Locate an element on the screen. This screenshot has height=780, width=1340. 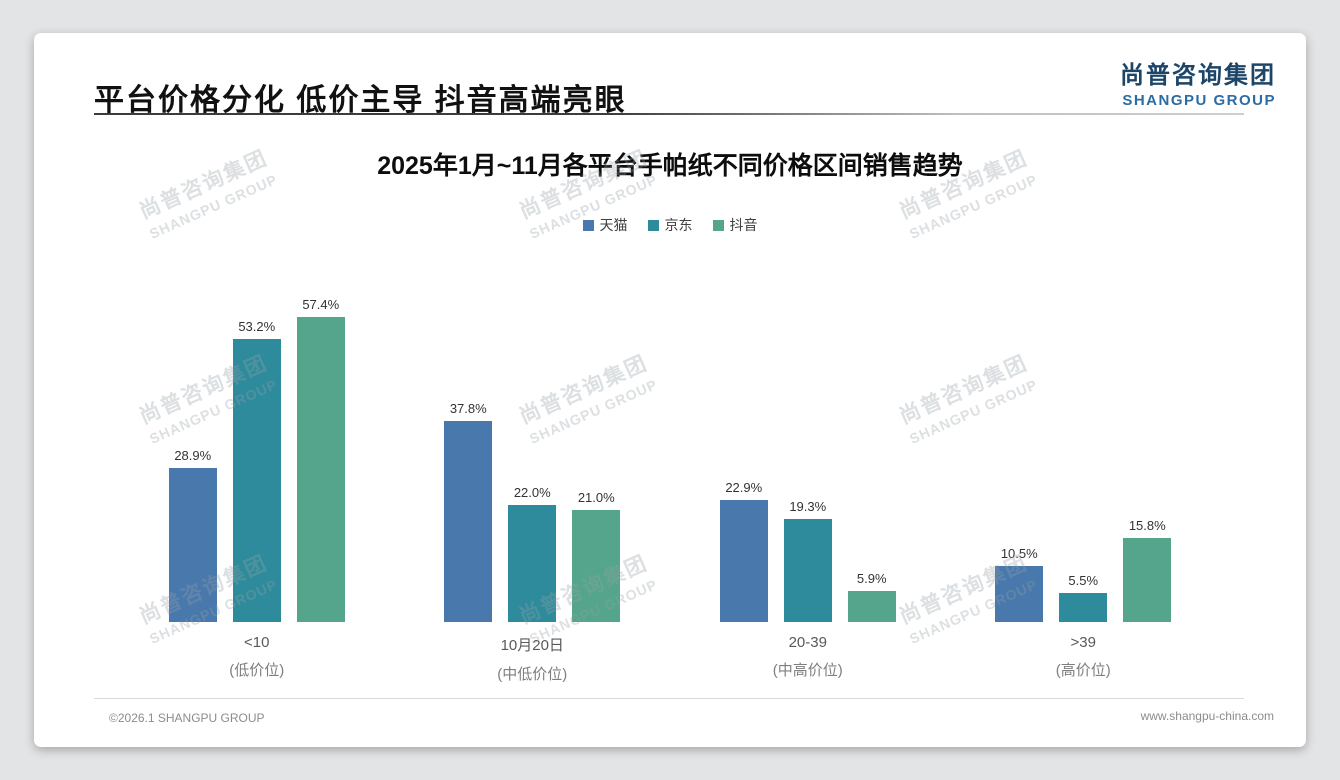
bar-cluster: 28.9% 53.2% 57.4% is located at coordinates (256, 459).